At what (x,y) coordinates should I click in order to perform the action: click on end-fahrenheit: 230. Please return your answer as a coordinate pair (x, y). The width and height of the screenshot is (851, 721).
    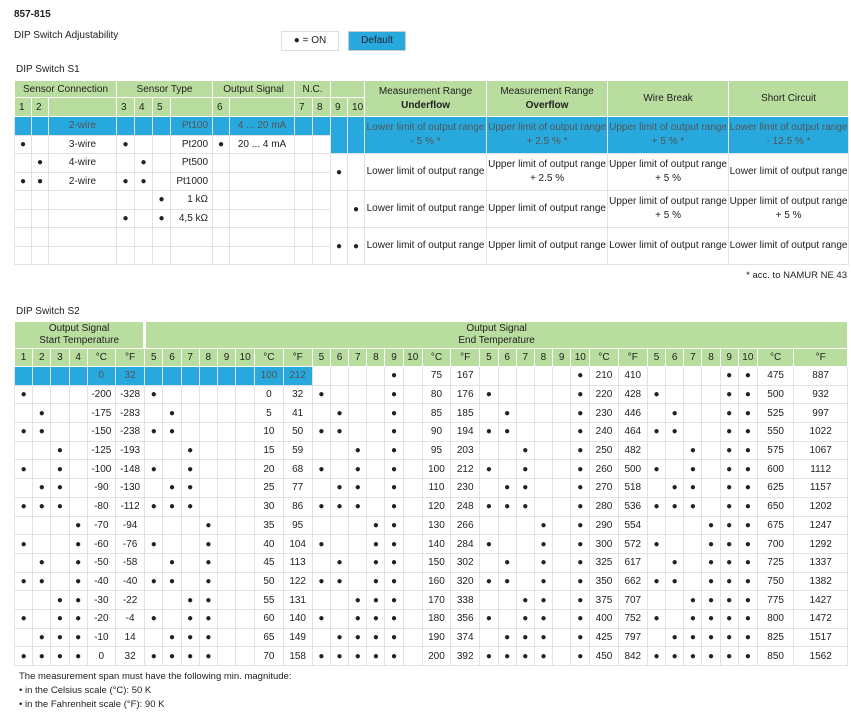
    Looking at the image, I should click on (465, 488).